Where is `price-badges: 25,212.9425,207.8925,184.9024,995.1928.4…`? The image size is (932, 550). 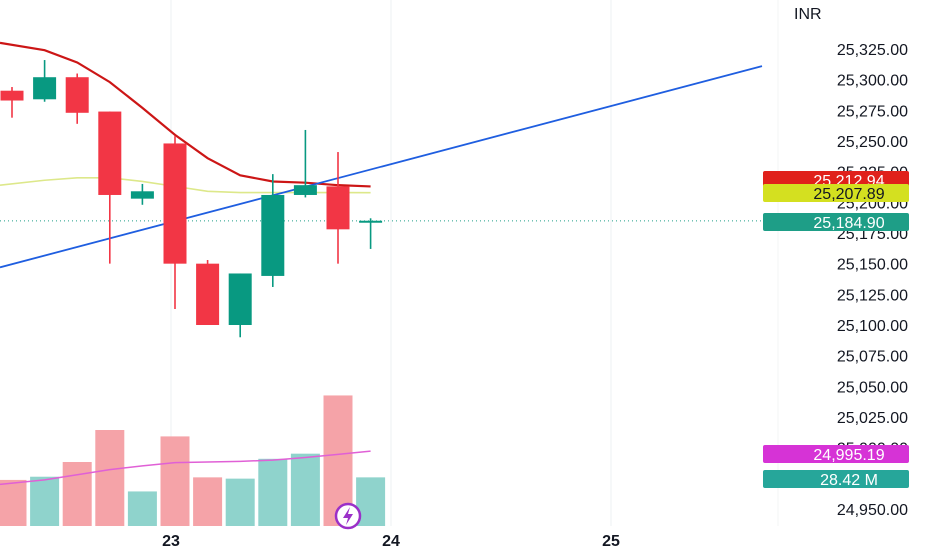 price-badges: 25,212.9425,207.8925,184.9024,995.1928.4… is located at coordinates (836, 330).